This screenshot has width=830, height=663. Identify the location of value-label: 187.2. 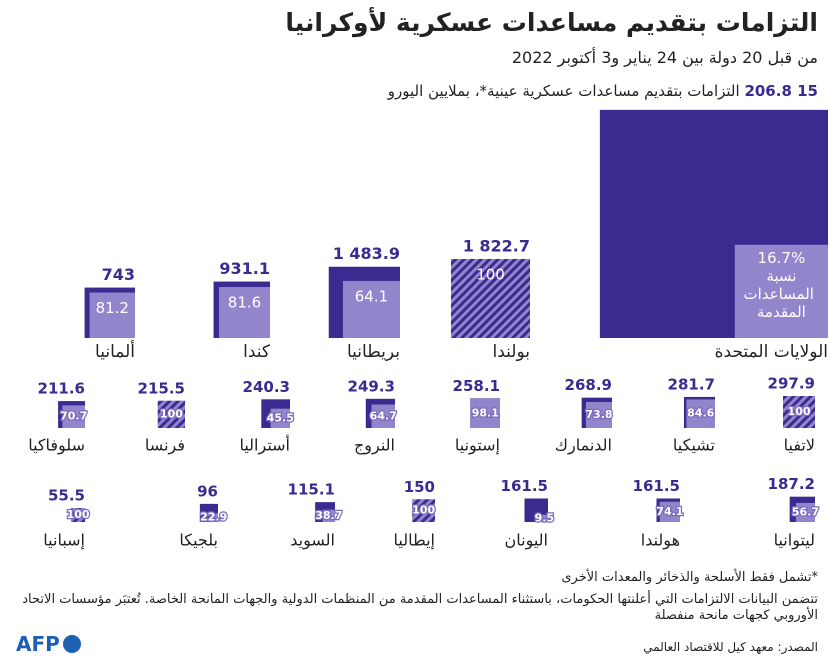
(791, 484).